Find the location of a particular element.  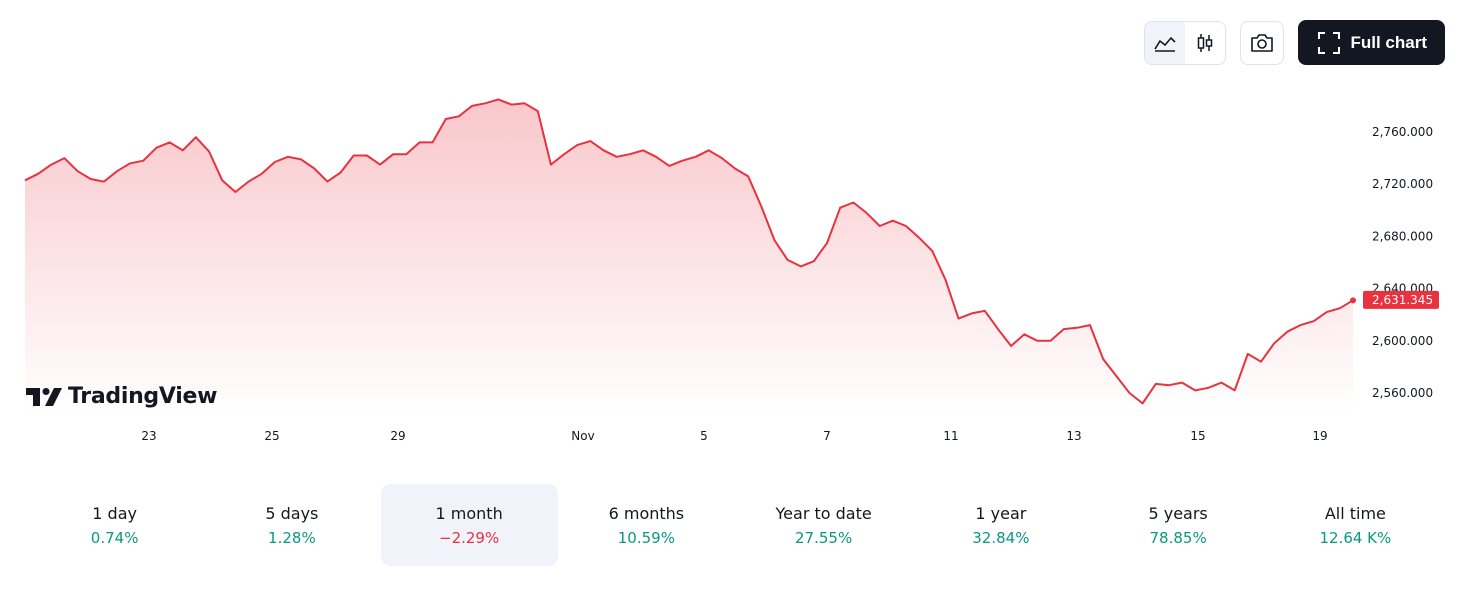

x-axis: 23 25 29 Nov 5 7 11 13 15 19 is located at coordinates (734, 436).